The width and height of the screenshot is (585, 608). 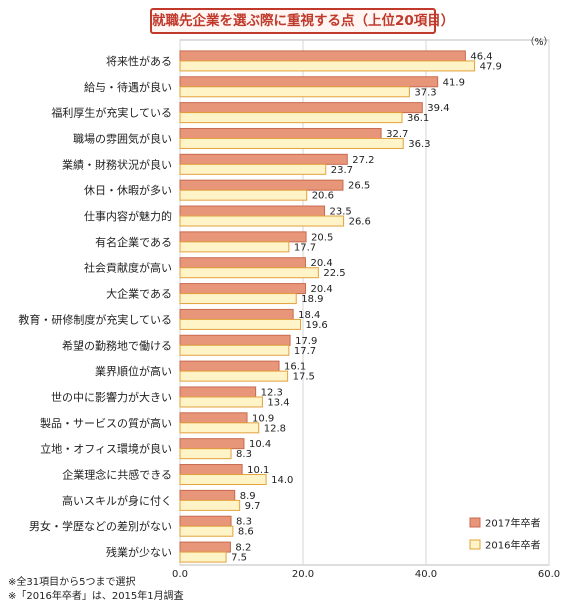 I want to click on data-label: 36.3, so click(x=419, y=144).